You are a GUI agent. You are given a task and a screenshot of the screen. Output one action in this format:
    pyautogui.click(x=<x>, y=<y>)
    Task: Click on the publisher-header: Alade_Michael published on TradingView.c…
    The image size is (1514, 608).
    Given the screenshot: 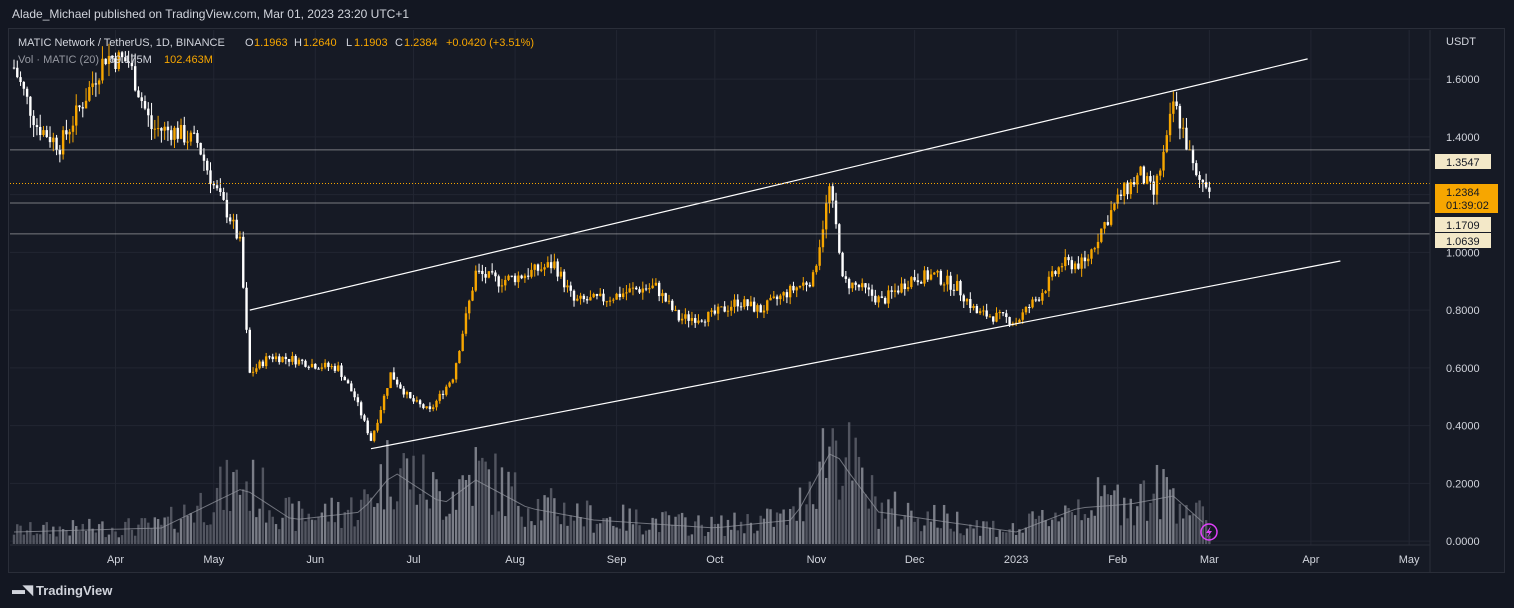 What is the action you would take?
    pyautogui.click(x=757, y=14)
    